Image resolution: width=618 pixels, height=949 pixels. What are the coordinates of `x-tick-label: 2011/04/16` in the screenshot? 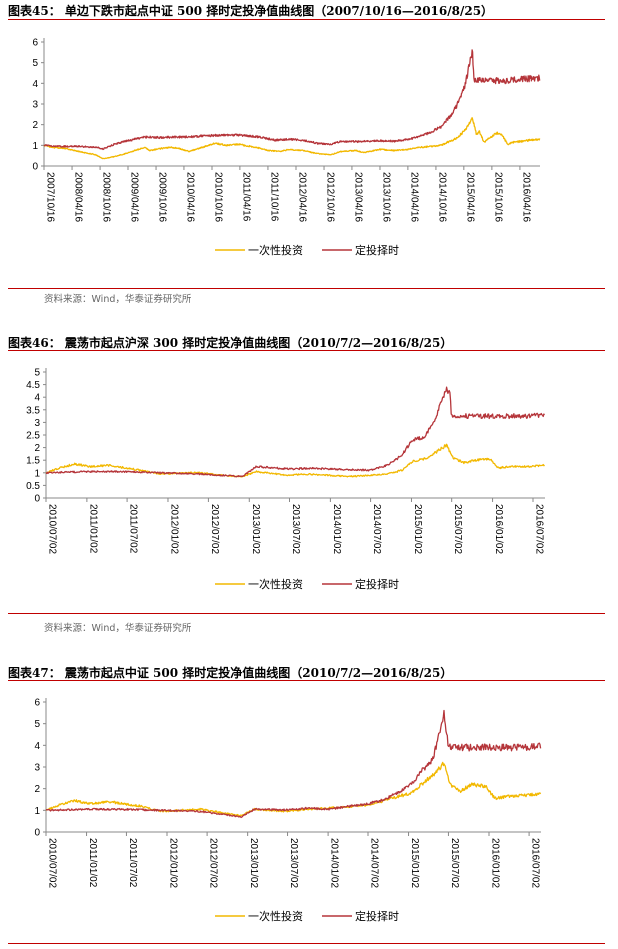 It's located at (245, 197).